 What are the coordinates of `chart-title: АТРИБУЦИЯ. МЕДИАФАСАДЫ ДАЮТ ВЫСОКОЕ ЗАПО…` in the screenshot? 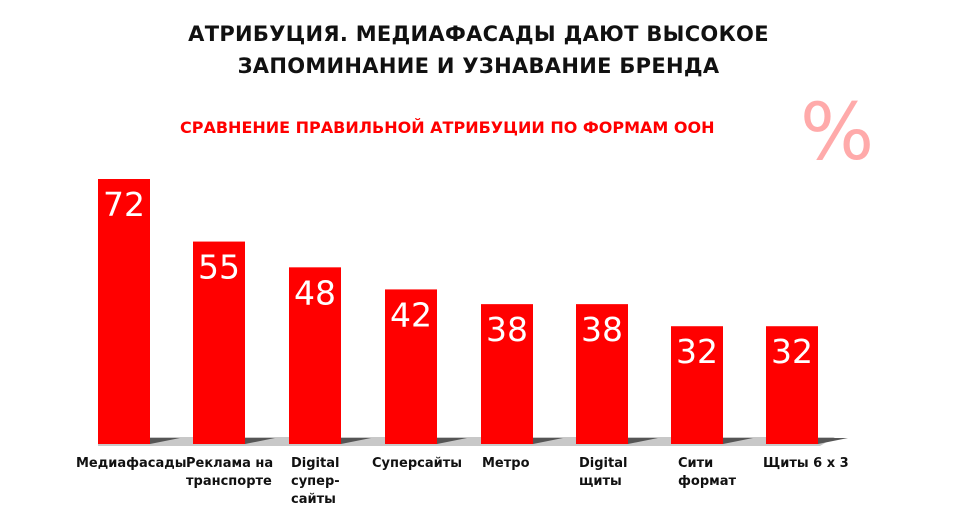 It's located at (478, 50).